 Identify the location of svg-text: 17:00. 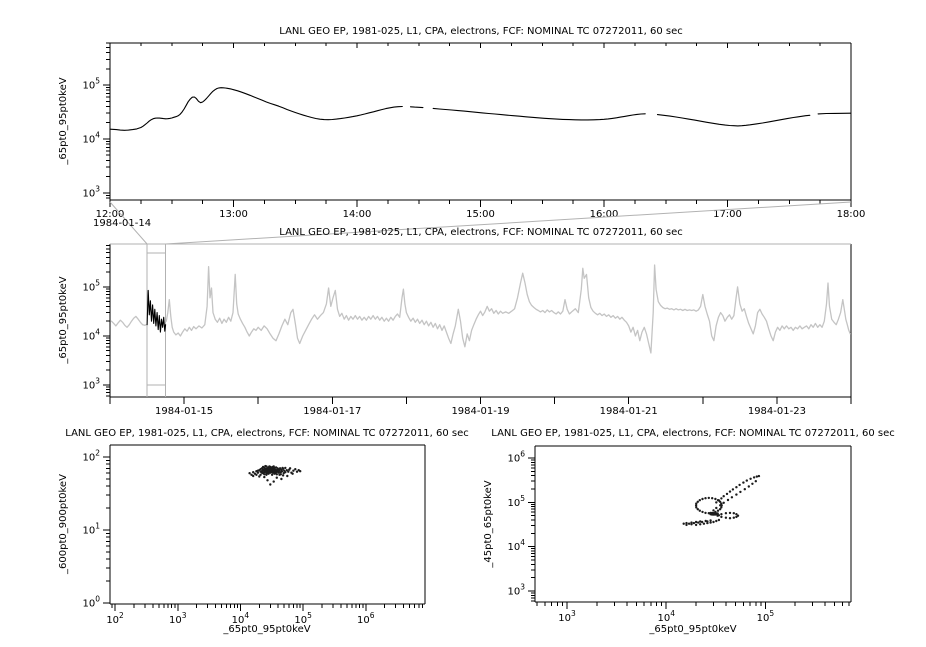
(727, 214).